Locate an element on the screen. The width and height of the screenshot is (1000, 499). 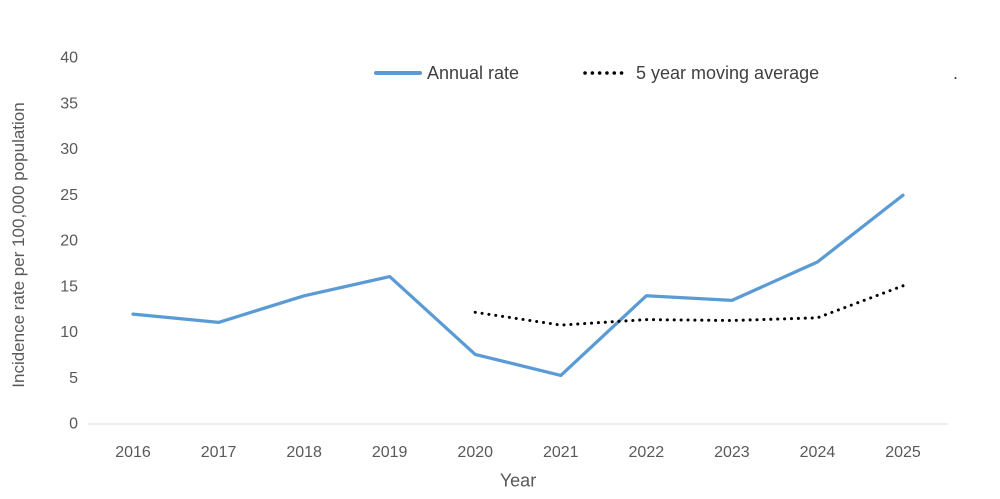
legend: Annual rate 5 year moving average is located at coordinates (500, 74).